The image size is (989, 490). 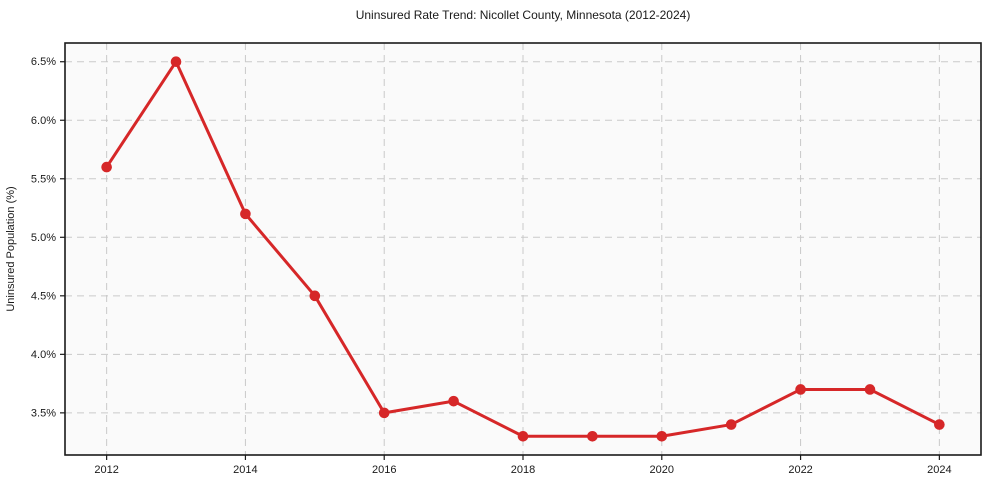 What do you see at coordinates (523, 470) in the screenshot?
I see `x-tick-label: 2018` at bounding box center [523, 470].